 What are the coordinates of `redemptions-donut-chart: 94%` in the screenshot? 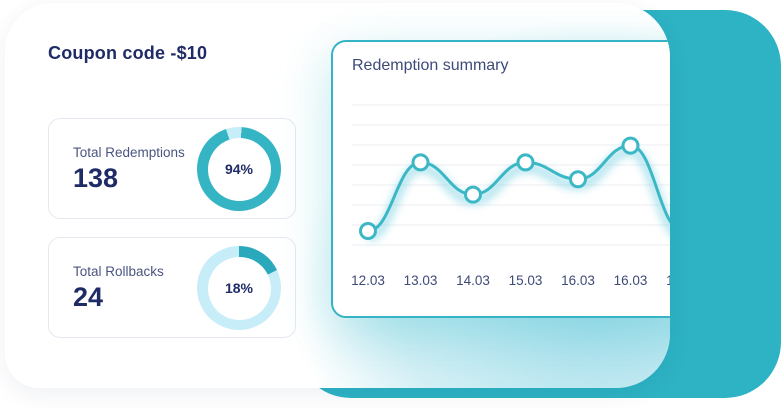 It's located at (239, 169).